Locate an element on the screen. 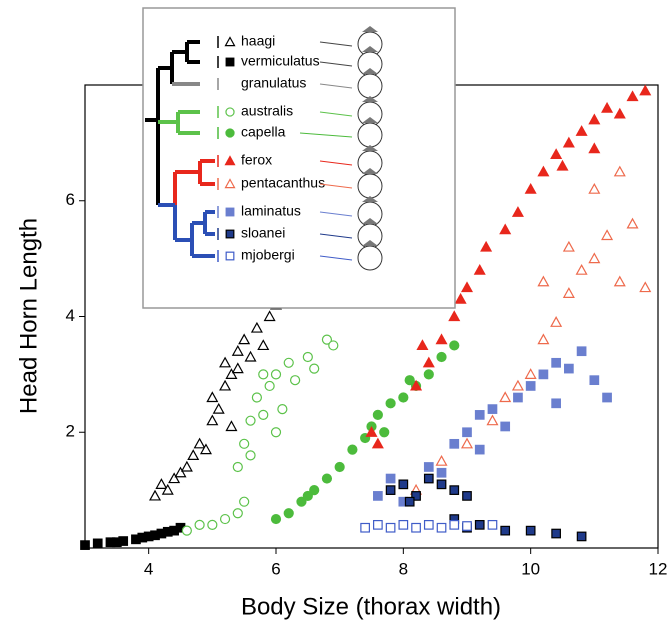 This screenshot has width=671, height=634. tree-black is located at coordinates (172, 122).